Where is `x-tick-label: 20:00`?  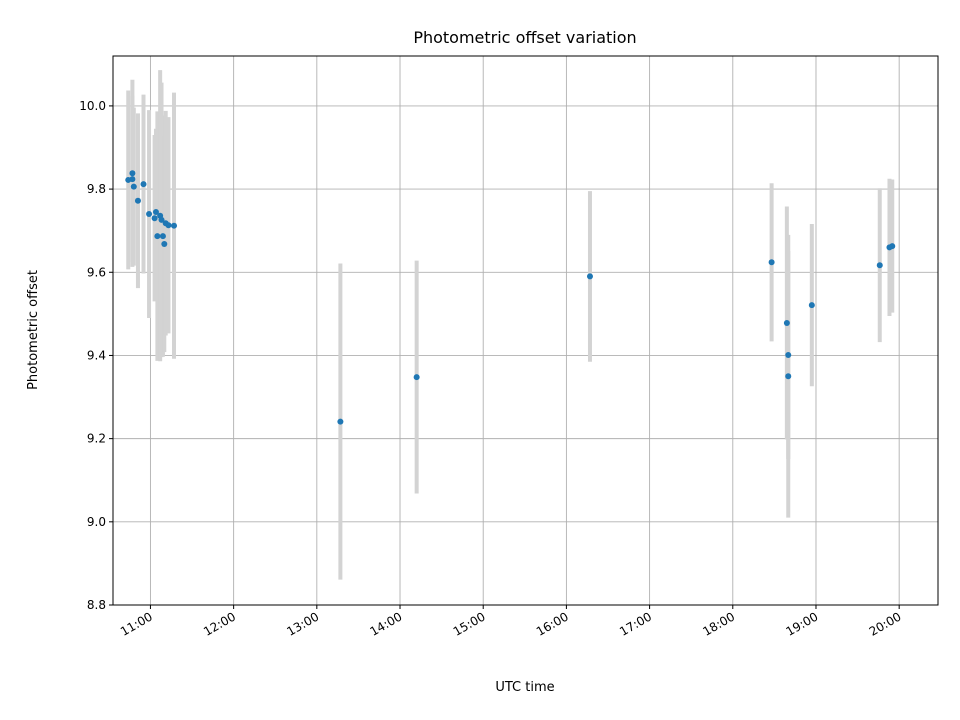
x-tick-label: 20:00 is located at coordinates (885, 623).